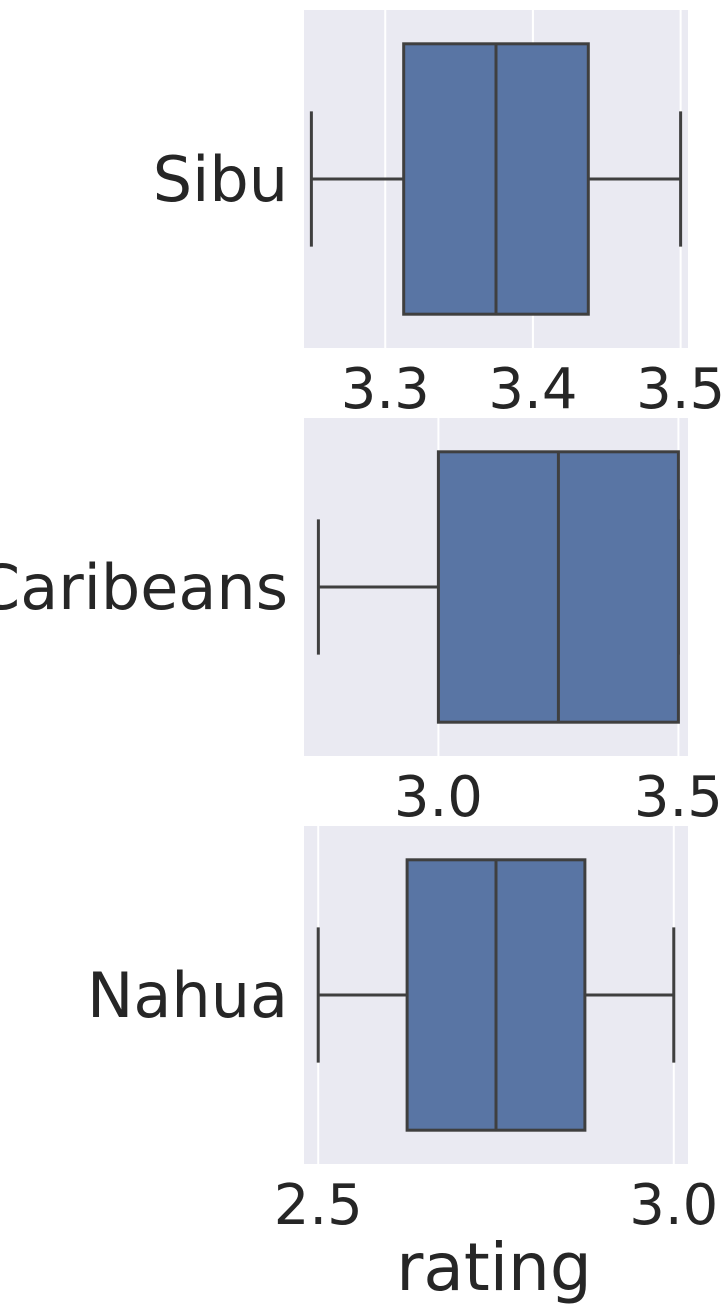 This screenshot has height=1311, width=724. I want to click on x-axis-label: rating, so click(494, 1267).